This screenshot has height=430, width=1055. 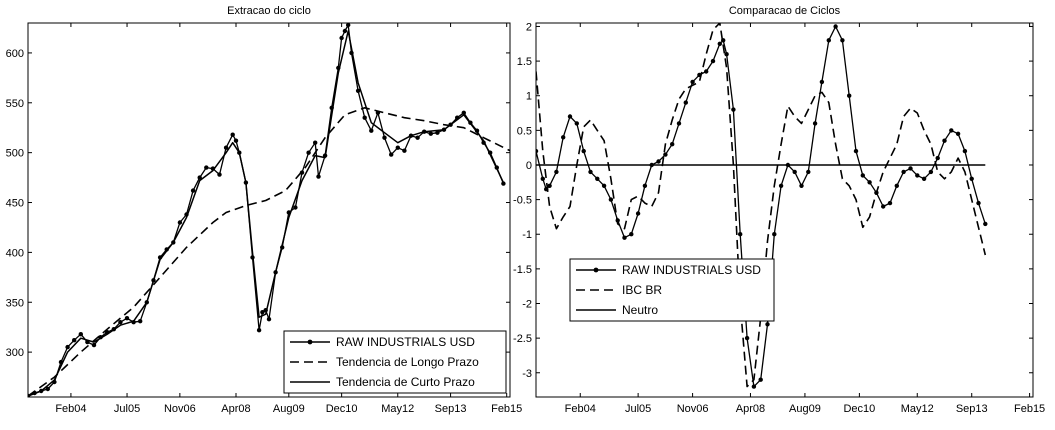 What do you see at coordinates (15, 353) in the screenshot?
I see `y-tick-label: 300` at bounding box center [15, 353].